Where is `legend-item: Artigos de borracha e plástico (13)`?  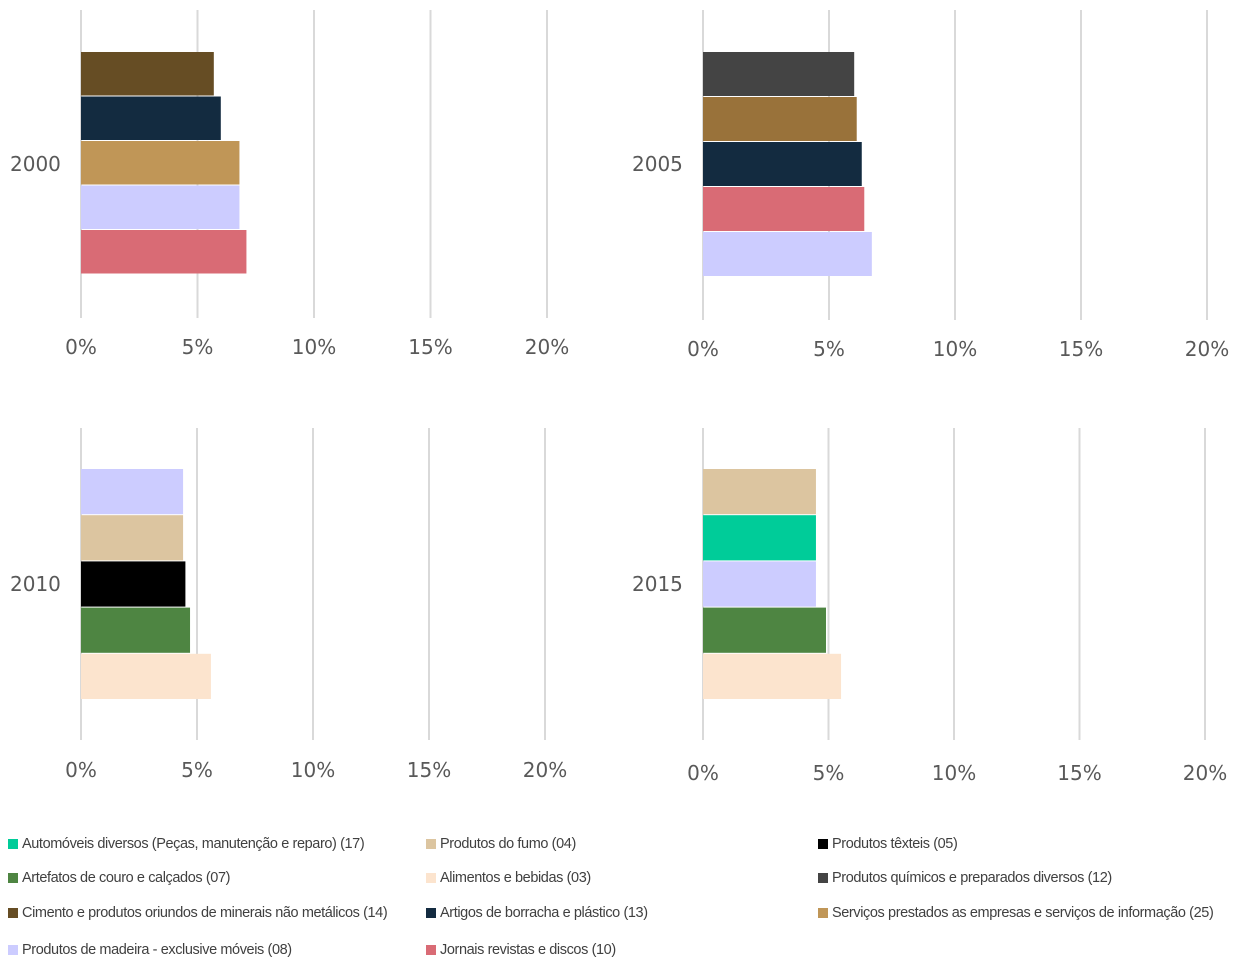
legend-item: Artigos de borracha e plástico (13) is located at coordinates (537, 913).